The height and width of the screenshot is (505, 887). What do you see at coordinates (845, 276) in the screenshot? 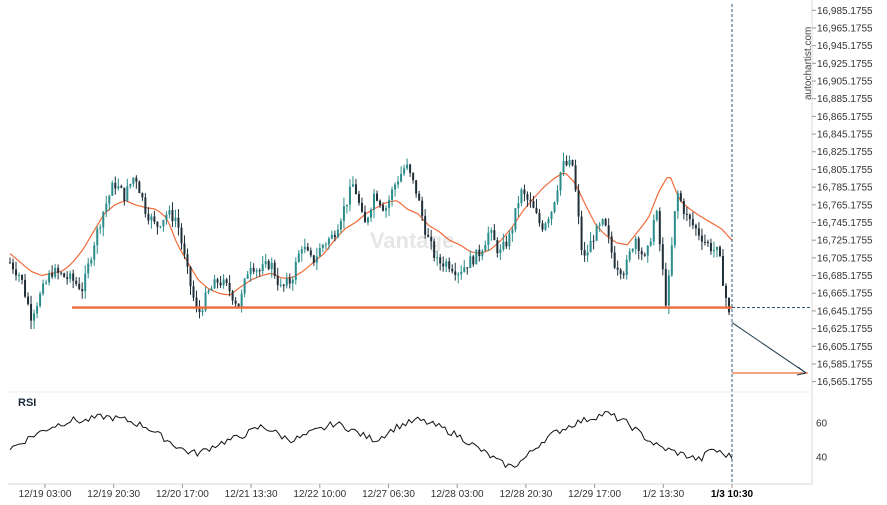
I see `y-tick-label: 16,685.1755` at bounding box center [845, 276].